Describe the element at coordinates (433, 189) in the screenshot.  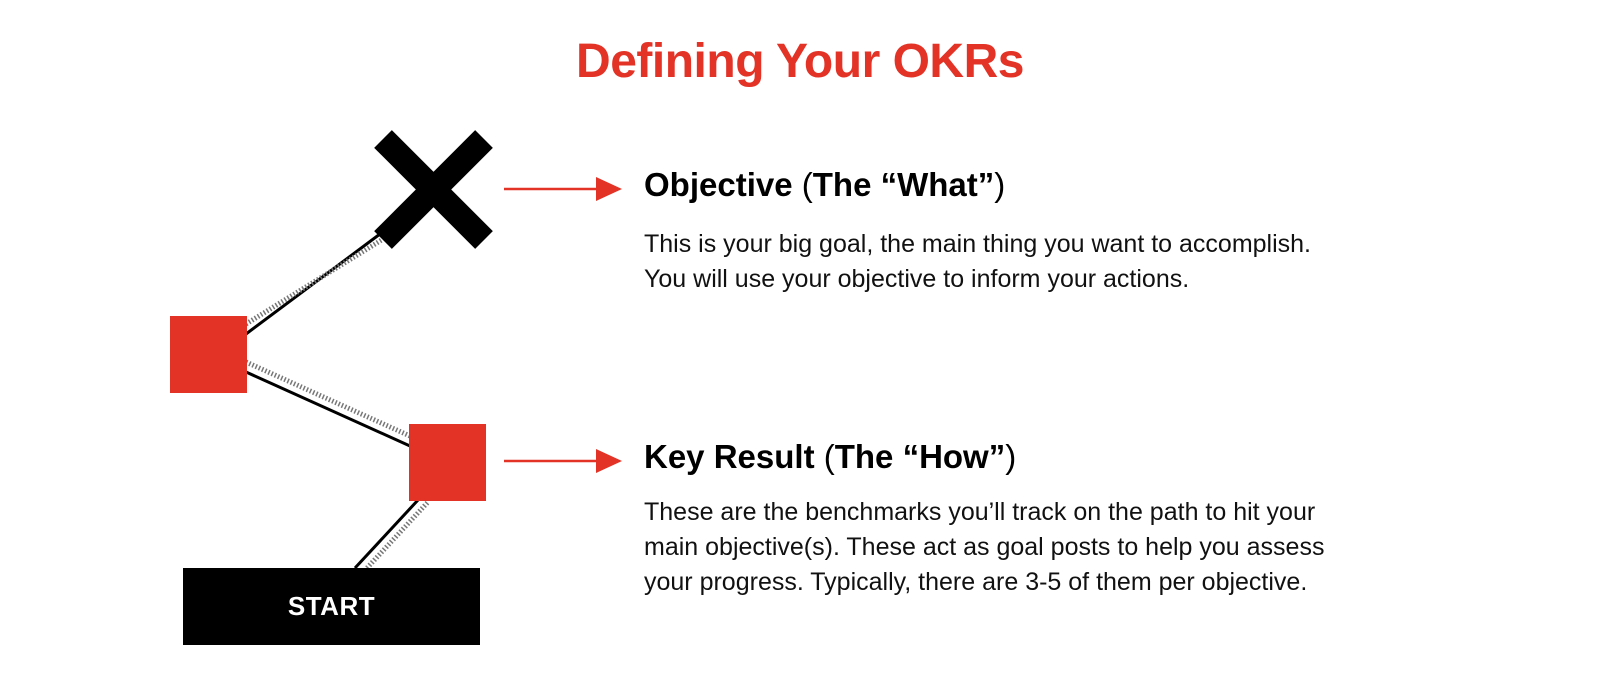
I see `x-mark-icon` at that location.